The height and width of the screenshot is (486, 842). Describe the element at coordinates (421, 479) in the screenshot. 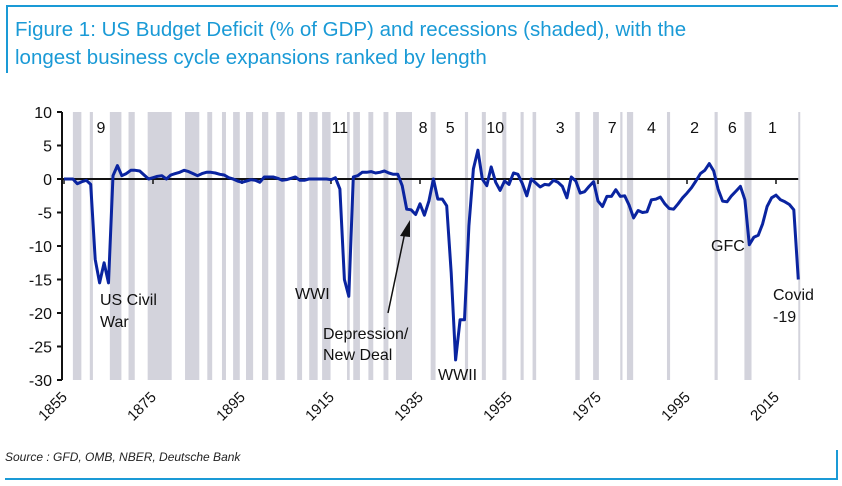

I see `frame-bottom-border` at that location.